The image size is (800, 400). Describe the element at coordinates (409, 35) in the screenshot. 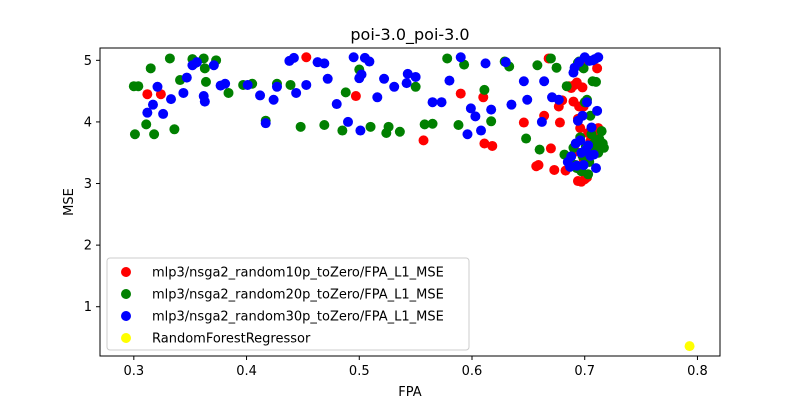

I see `chart-title: poi-3.0_poi-3.0` at that location.